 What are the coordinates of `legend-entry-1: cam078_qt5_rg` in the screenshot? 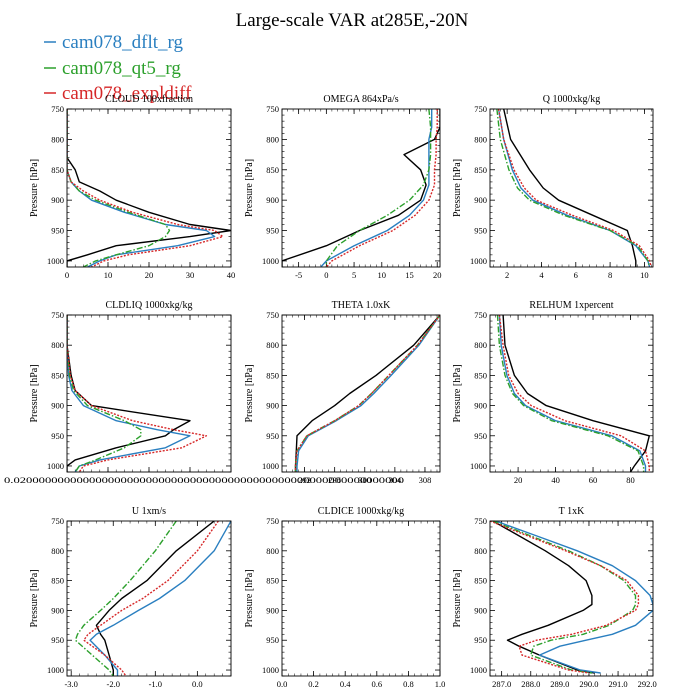 It's located at (112, 68).